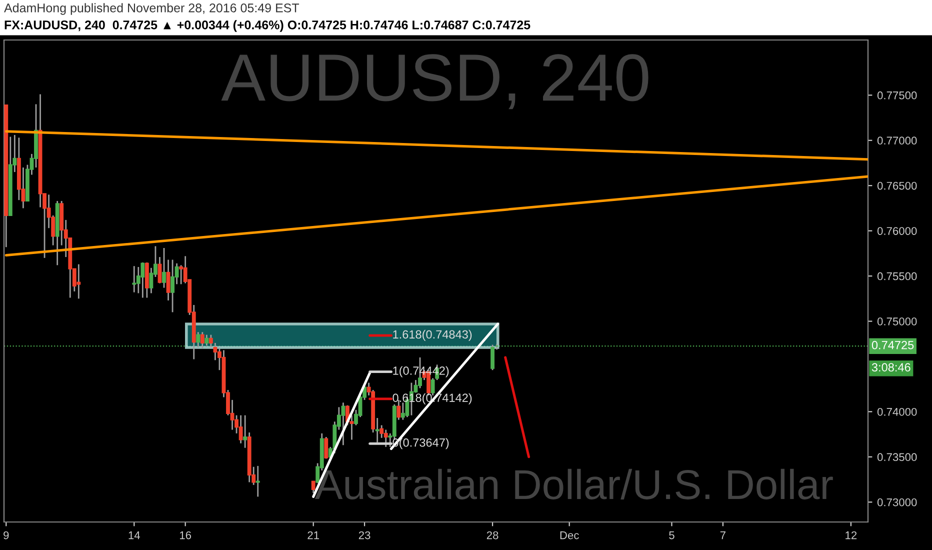 The image size is (932, 550). What do you see at coordinates (364, 535) in the screenshot?
I see `x-tick-label: 23` at bounding box center [364, 535].